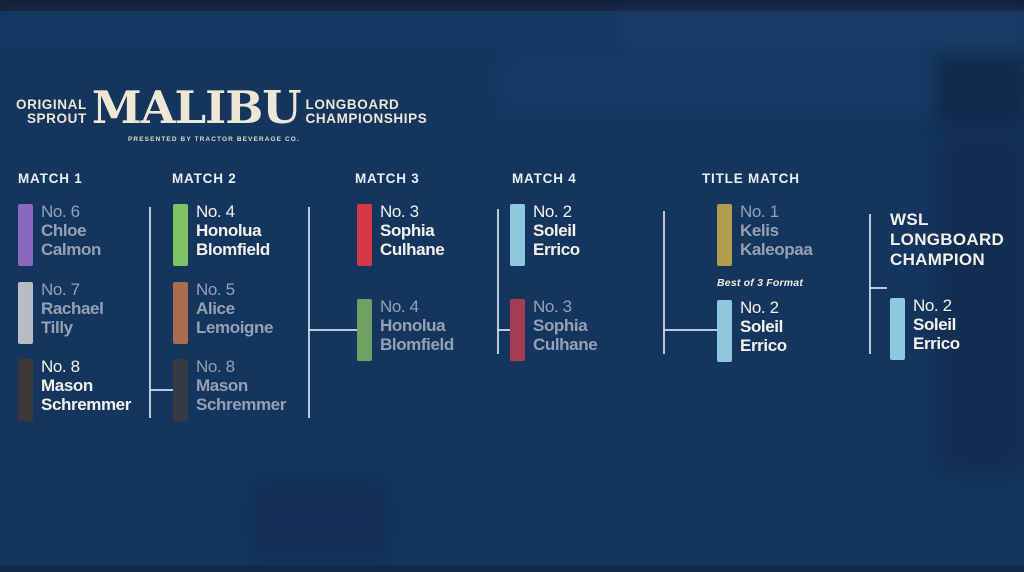 This screenshot has height=572, width=1024. I want to click on champion-header-line: LONGBOARD, so click(947, 239).